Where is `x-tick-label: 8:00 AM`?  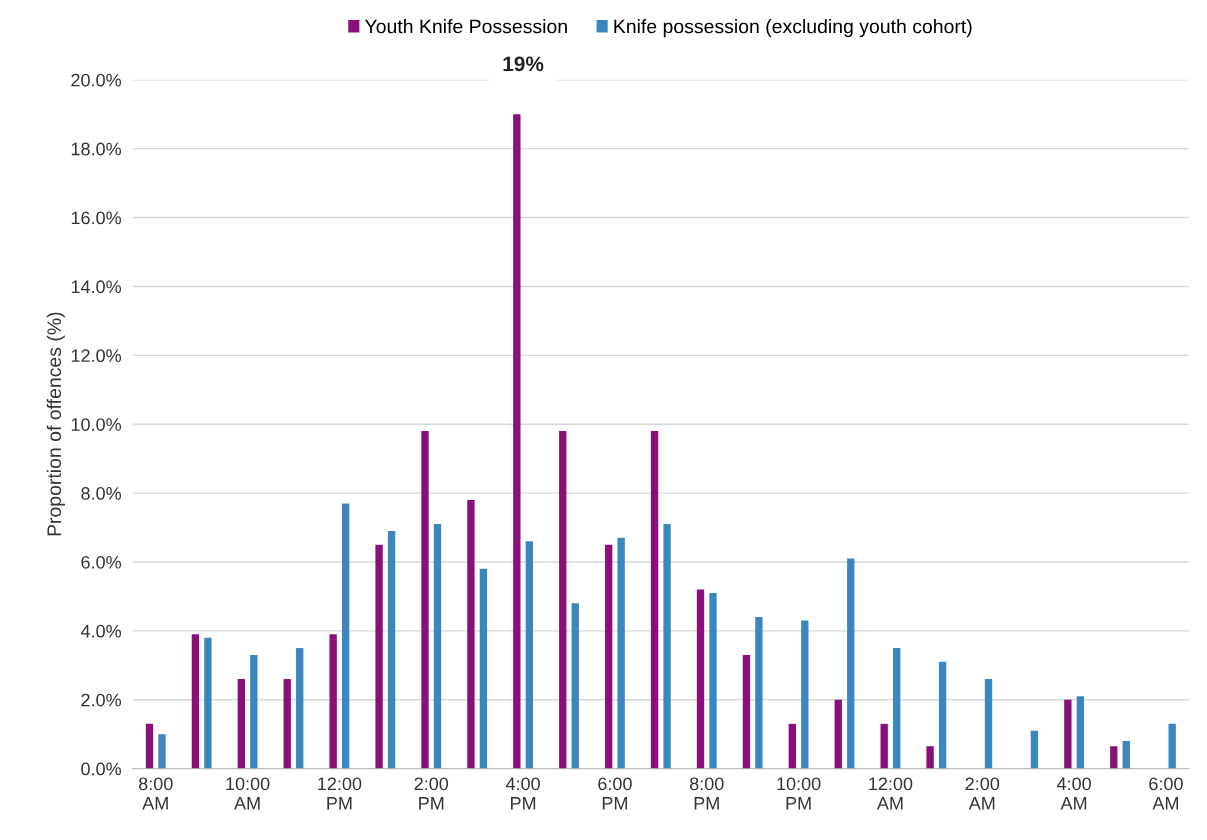
x-tick-label: 8:00 AM is located at coordinates (155, 793).